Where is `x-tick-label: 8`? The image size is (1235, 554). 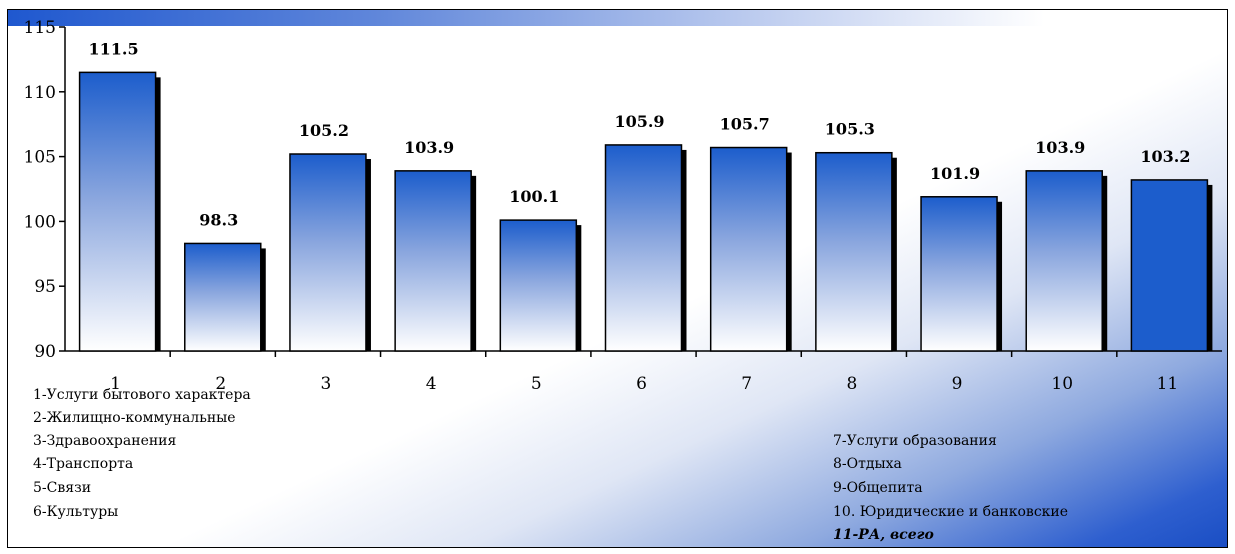
x-tick-label: 8 is located at coordinates (851, 384).